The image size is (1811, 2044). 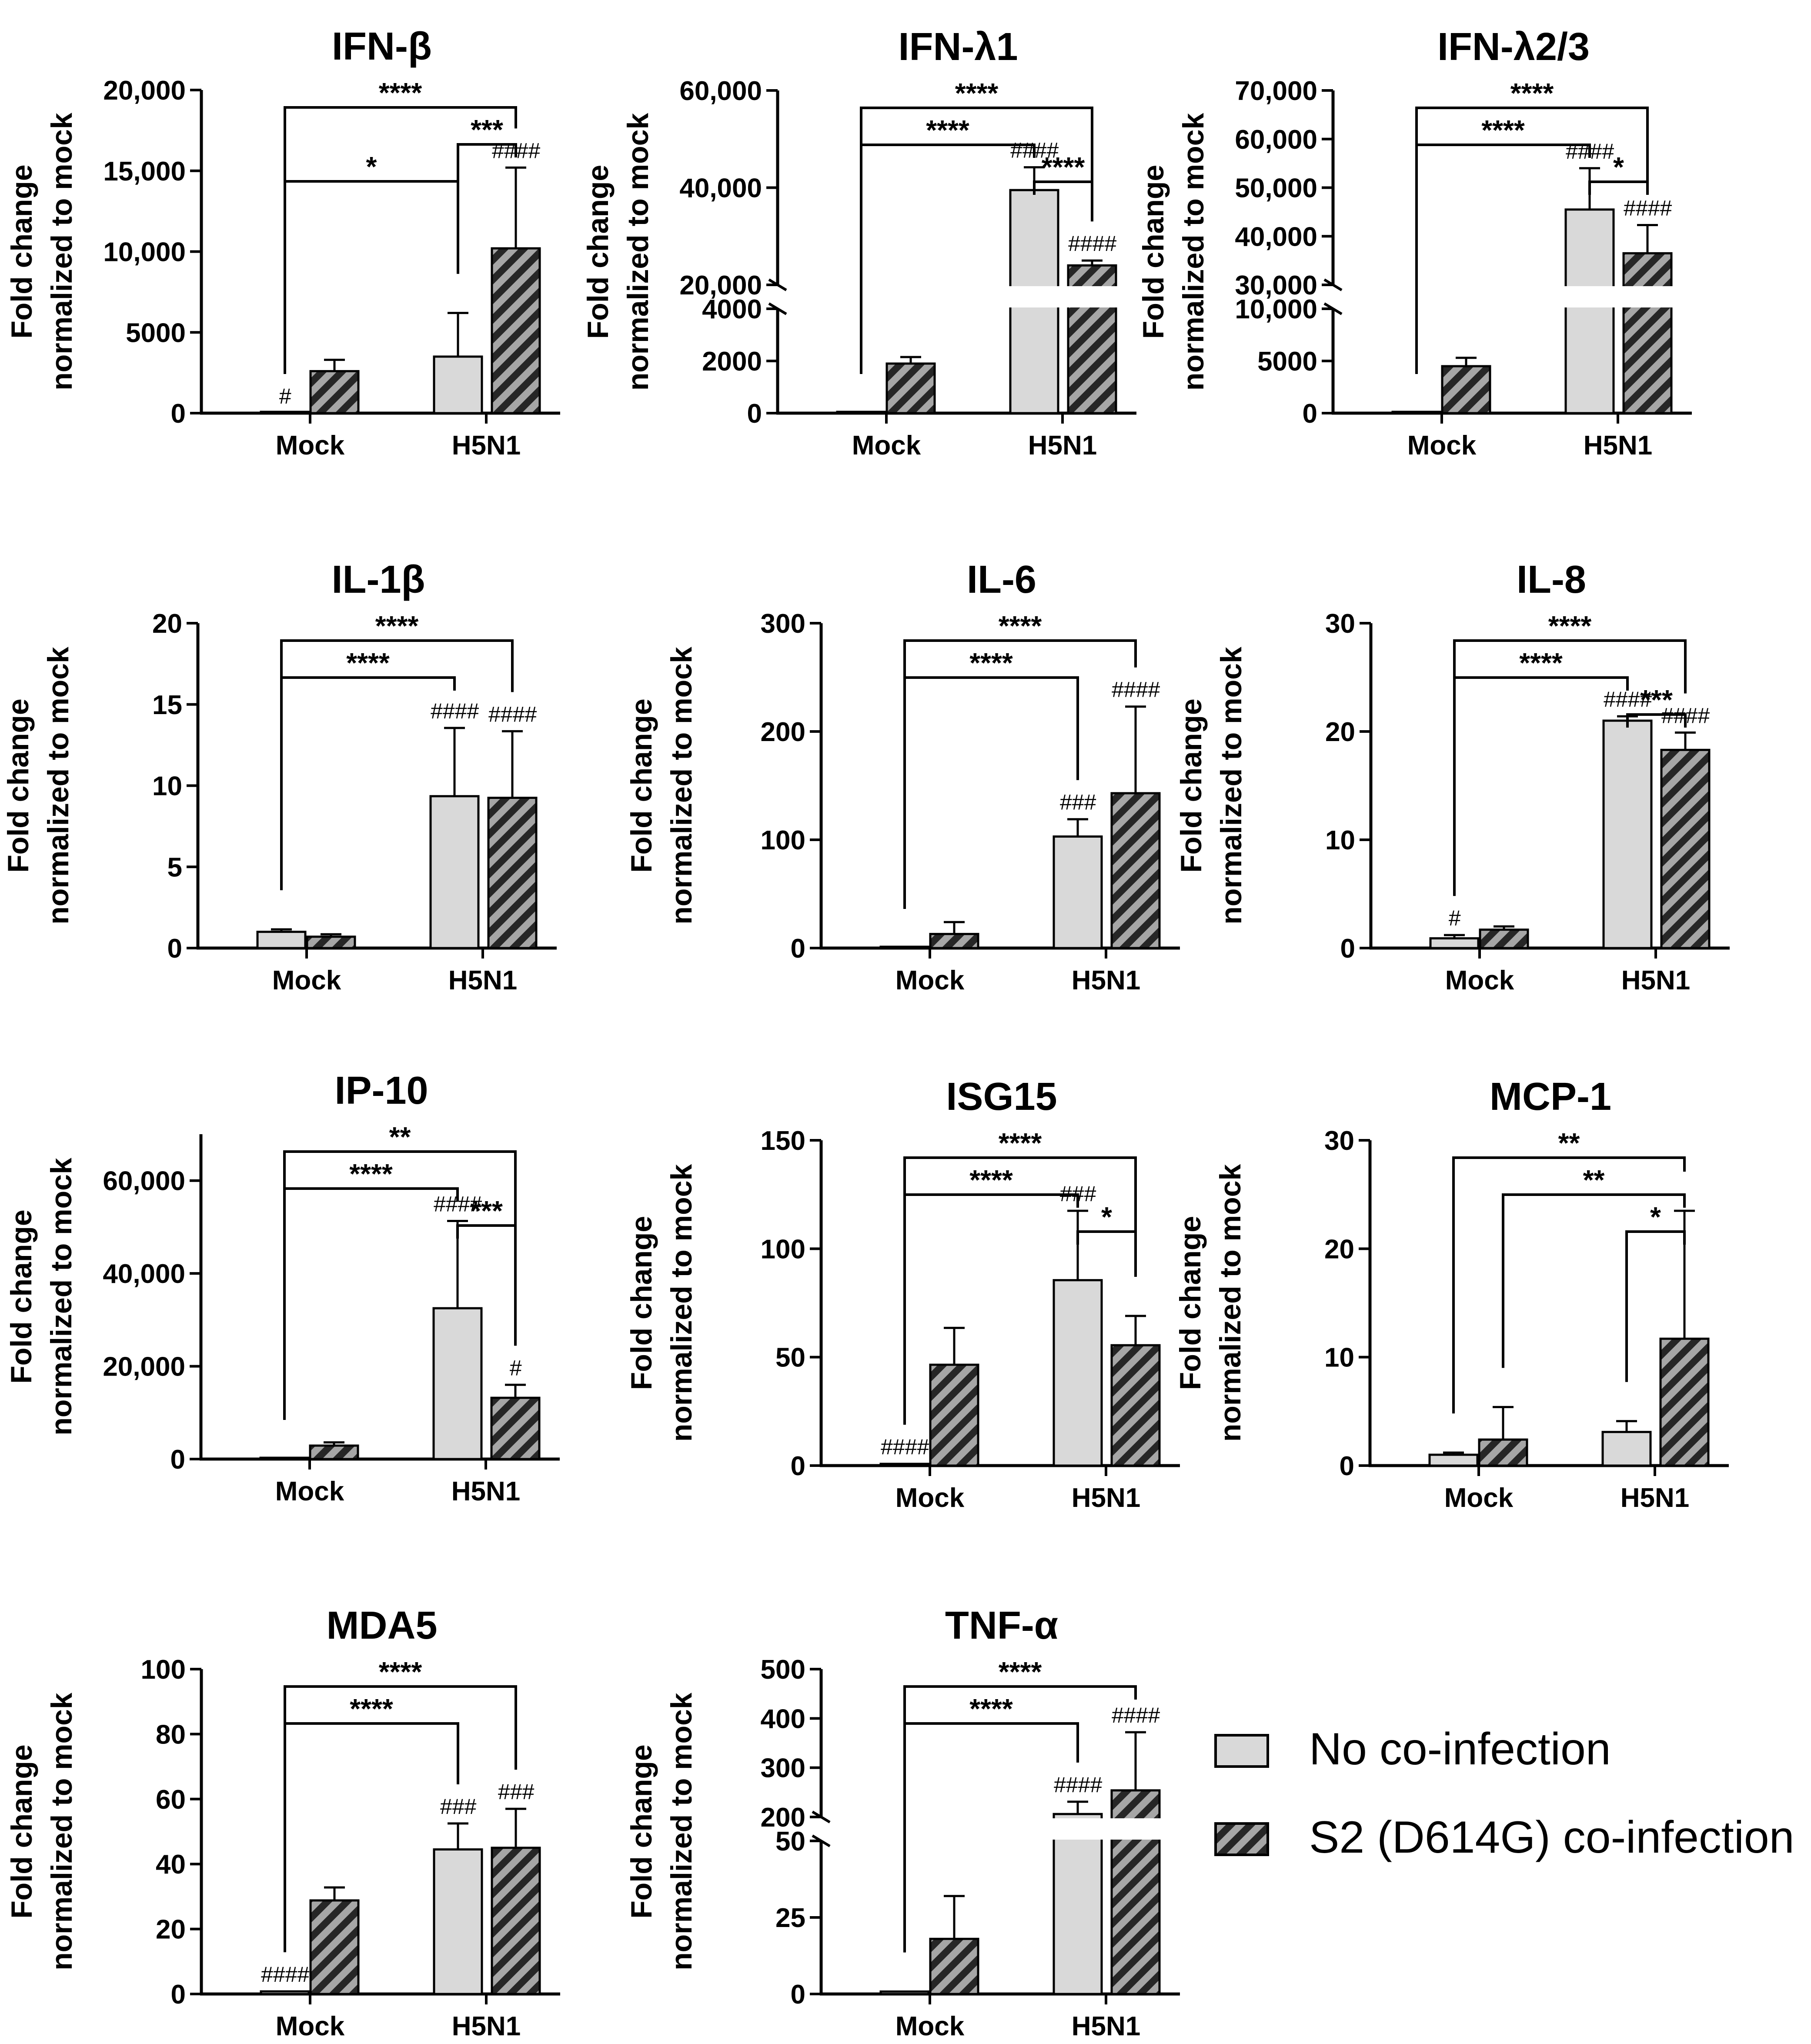 What do you see at coordinates (1001, 1625) in the screenshot?
I see `chart-title: TNF-α` at bounding box center [1001, 1625].